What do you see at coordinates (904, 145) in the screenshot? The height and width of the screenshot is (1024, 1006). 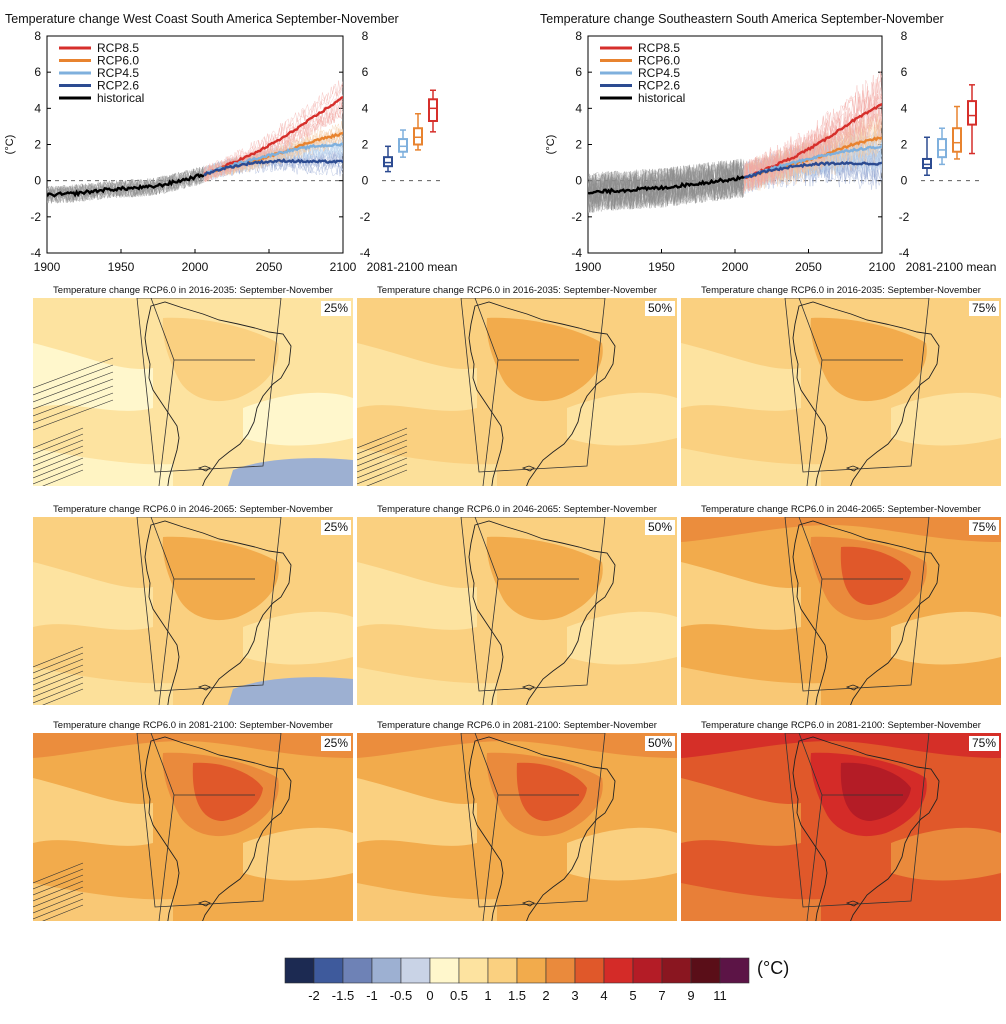 I see `y-tick-label-right: 2` at bounding box center [904, 145].